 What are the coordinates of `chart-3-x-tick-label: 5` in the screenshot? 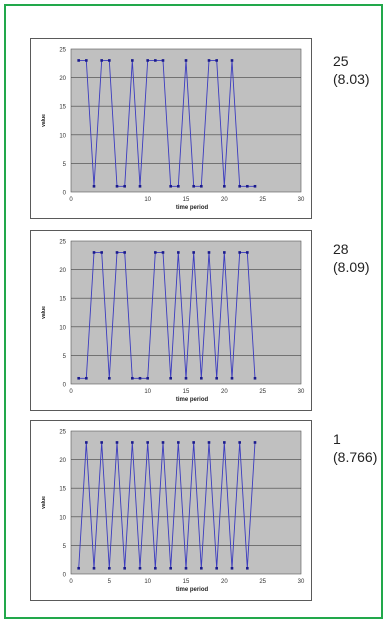 It's located at (110, 582).